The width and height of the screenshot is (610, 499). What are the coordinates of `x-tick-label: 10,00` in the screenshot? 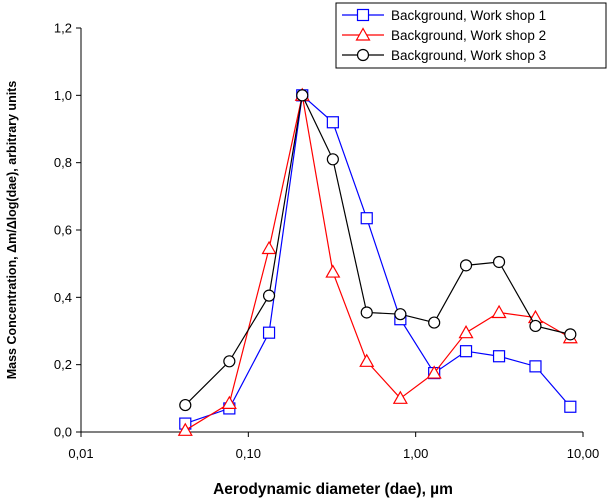 It's located at (583, 453).